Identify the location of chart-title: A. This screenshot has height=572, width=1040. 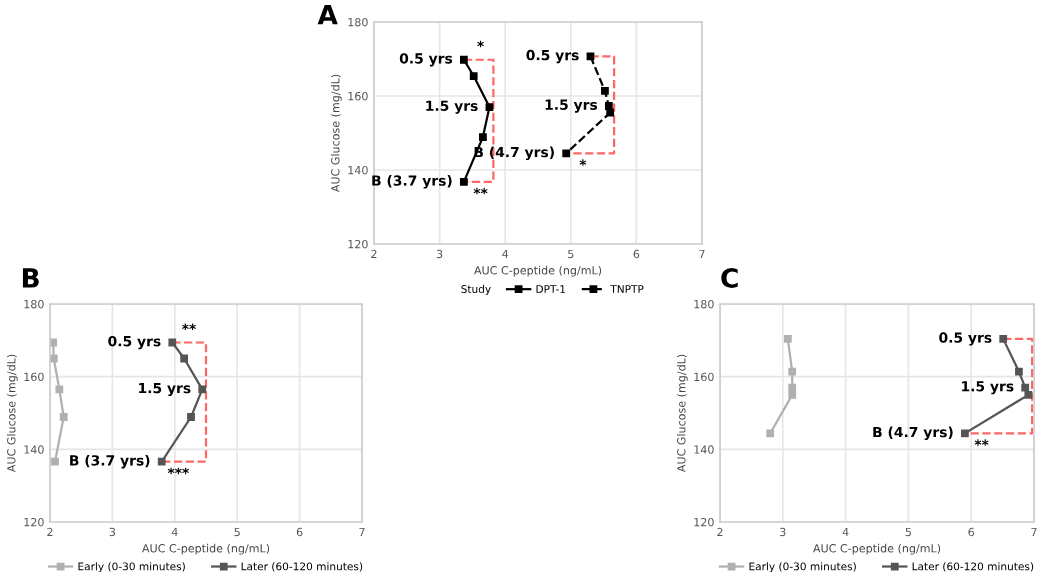
(327, 15).